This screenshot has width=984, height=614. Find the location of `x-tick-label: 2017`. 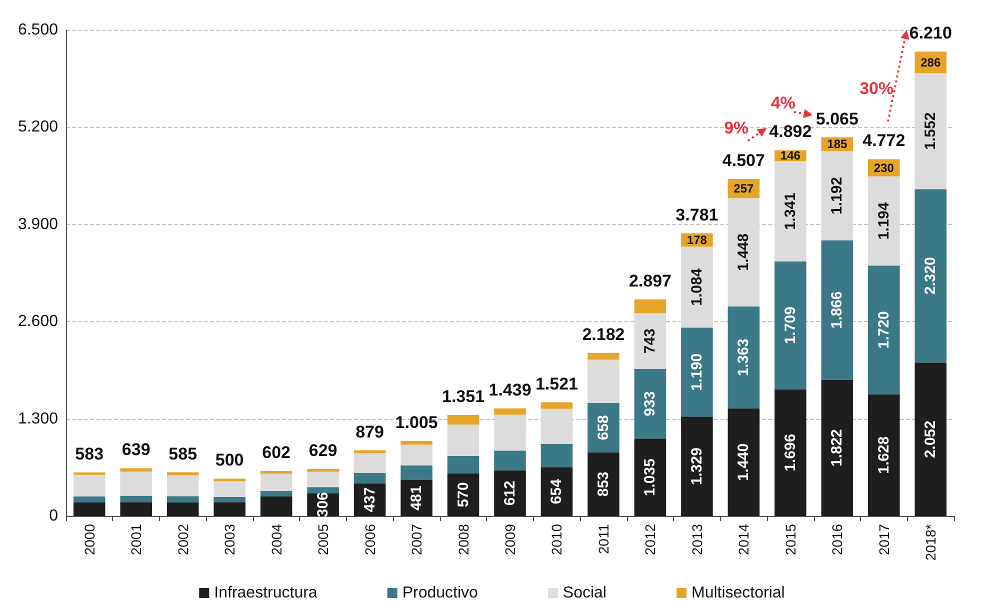

x-tick-label: 2017 is located at coordinates (884, 540).